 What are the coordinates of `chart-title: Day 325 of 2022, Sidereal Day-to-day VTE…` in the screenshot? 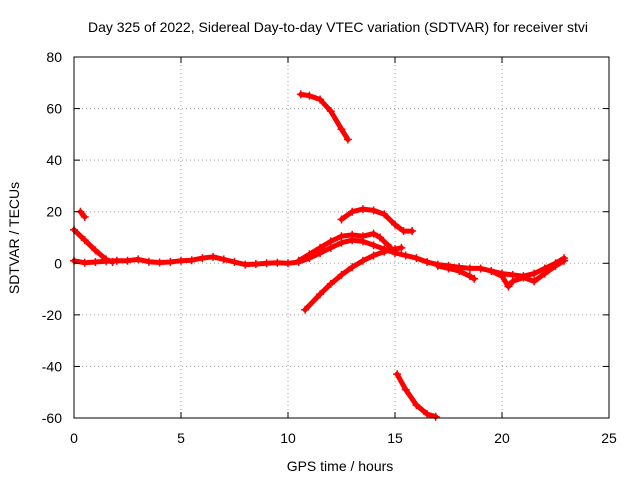 It's located at (338, 27).